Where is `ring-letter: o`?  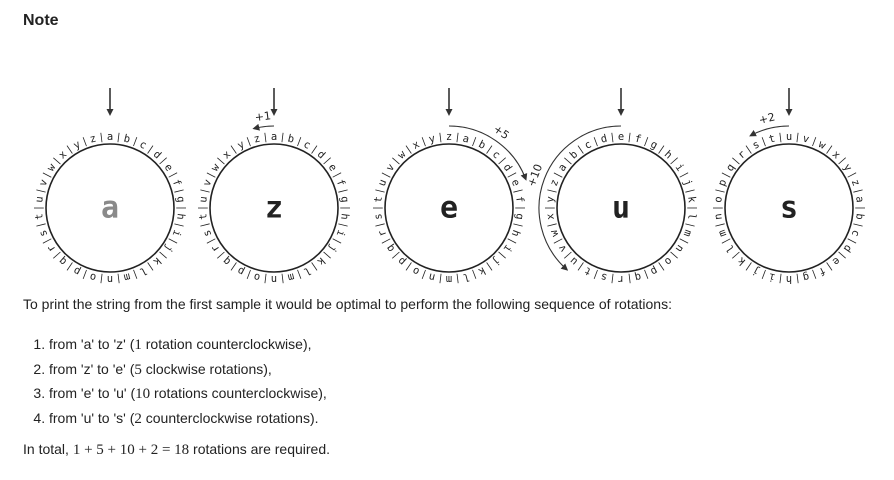
ring-letter: o is located at coordinates (257, 276).